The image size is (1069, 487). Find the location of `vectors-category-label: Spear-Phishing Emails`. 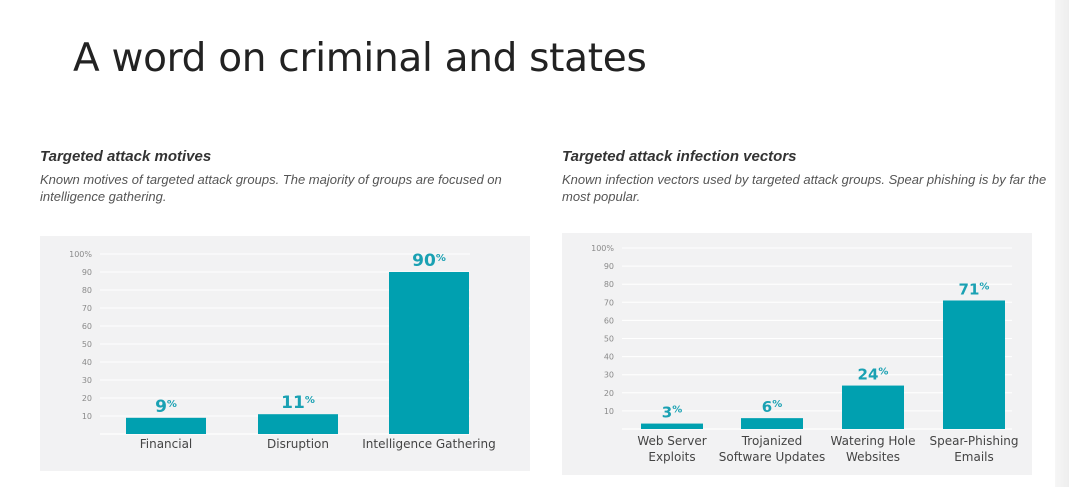

vectors-category-label: Spear-Phishing Emails is located at coordinates (973, 449).